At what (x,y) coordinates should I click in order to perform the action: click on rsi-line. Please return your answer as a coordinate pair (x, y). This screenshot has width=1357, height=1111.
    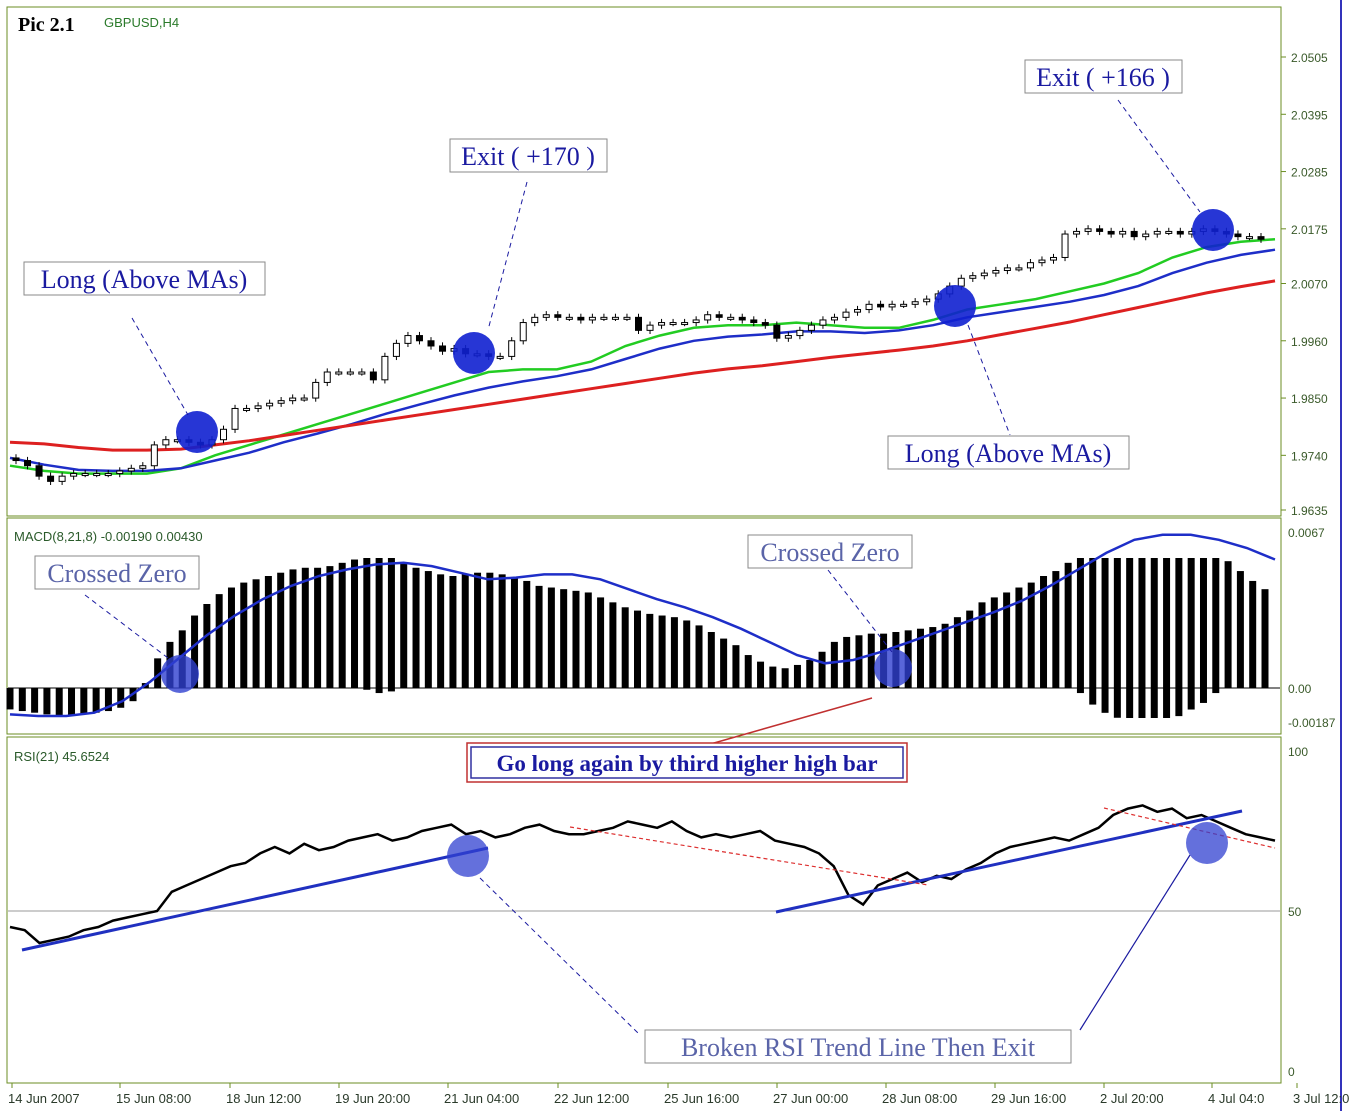
    Looking at the image, I should click on (642, 874).